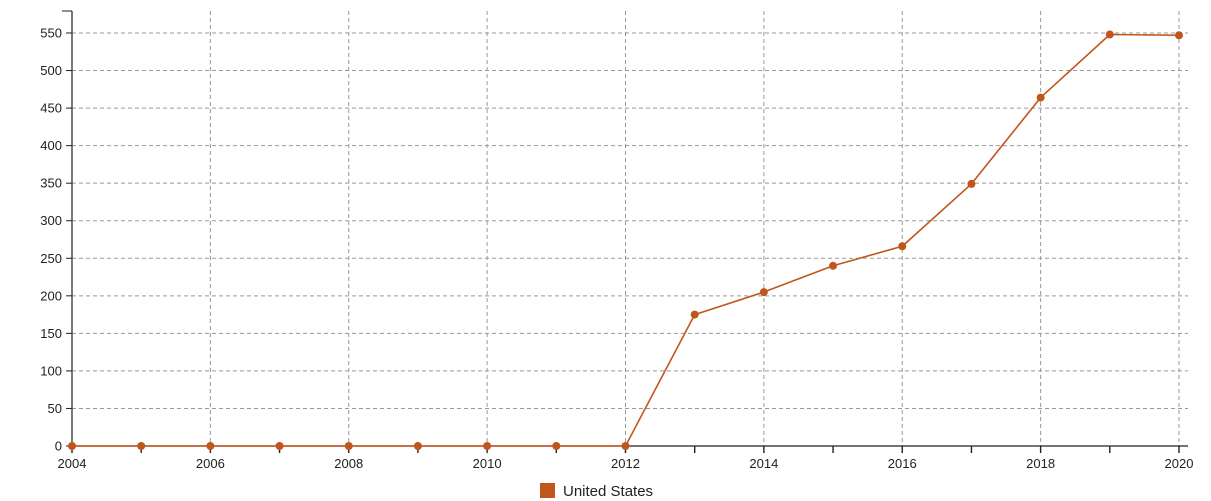  What do you see at coordinates (51, 370) in the screenshot?
I see `y-tick-label: 100` at bounding box center [51, 370].